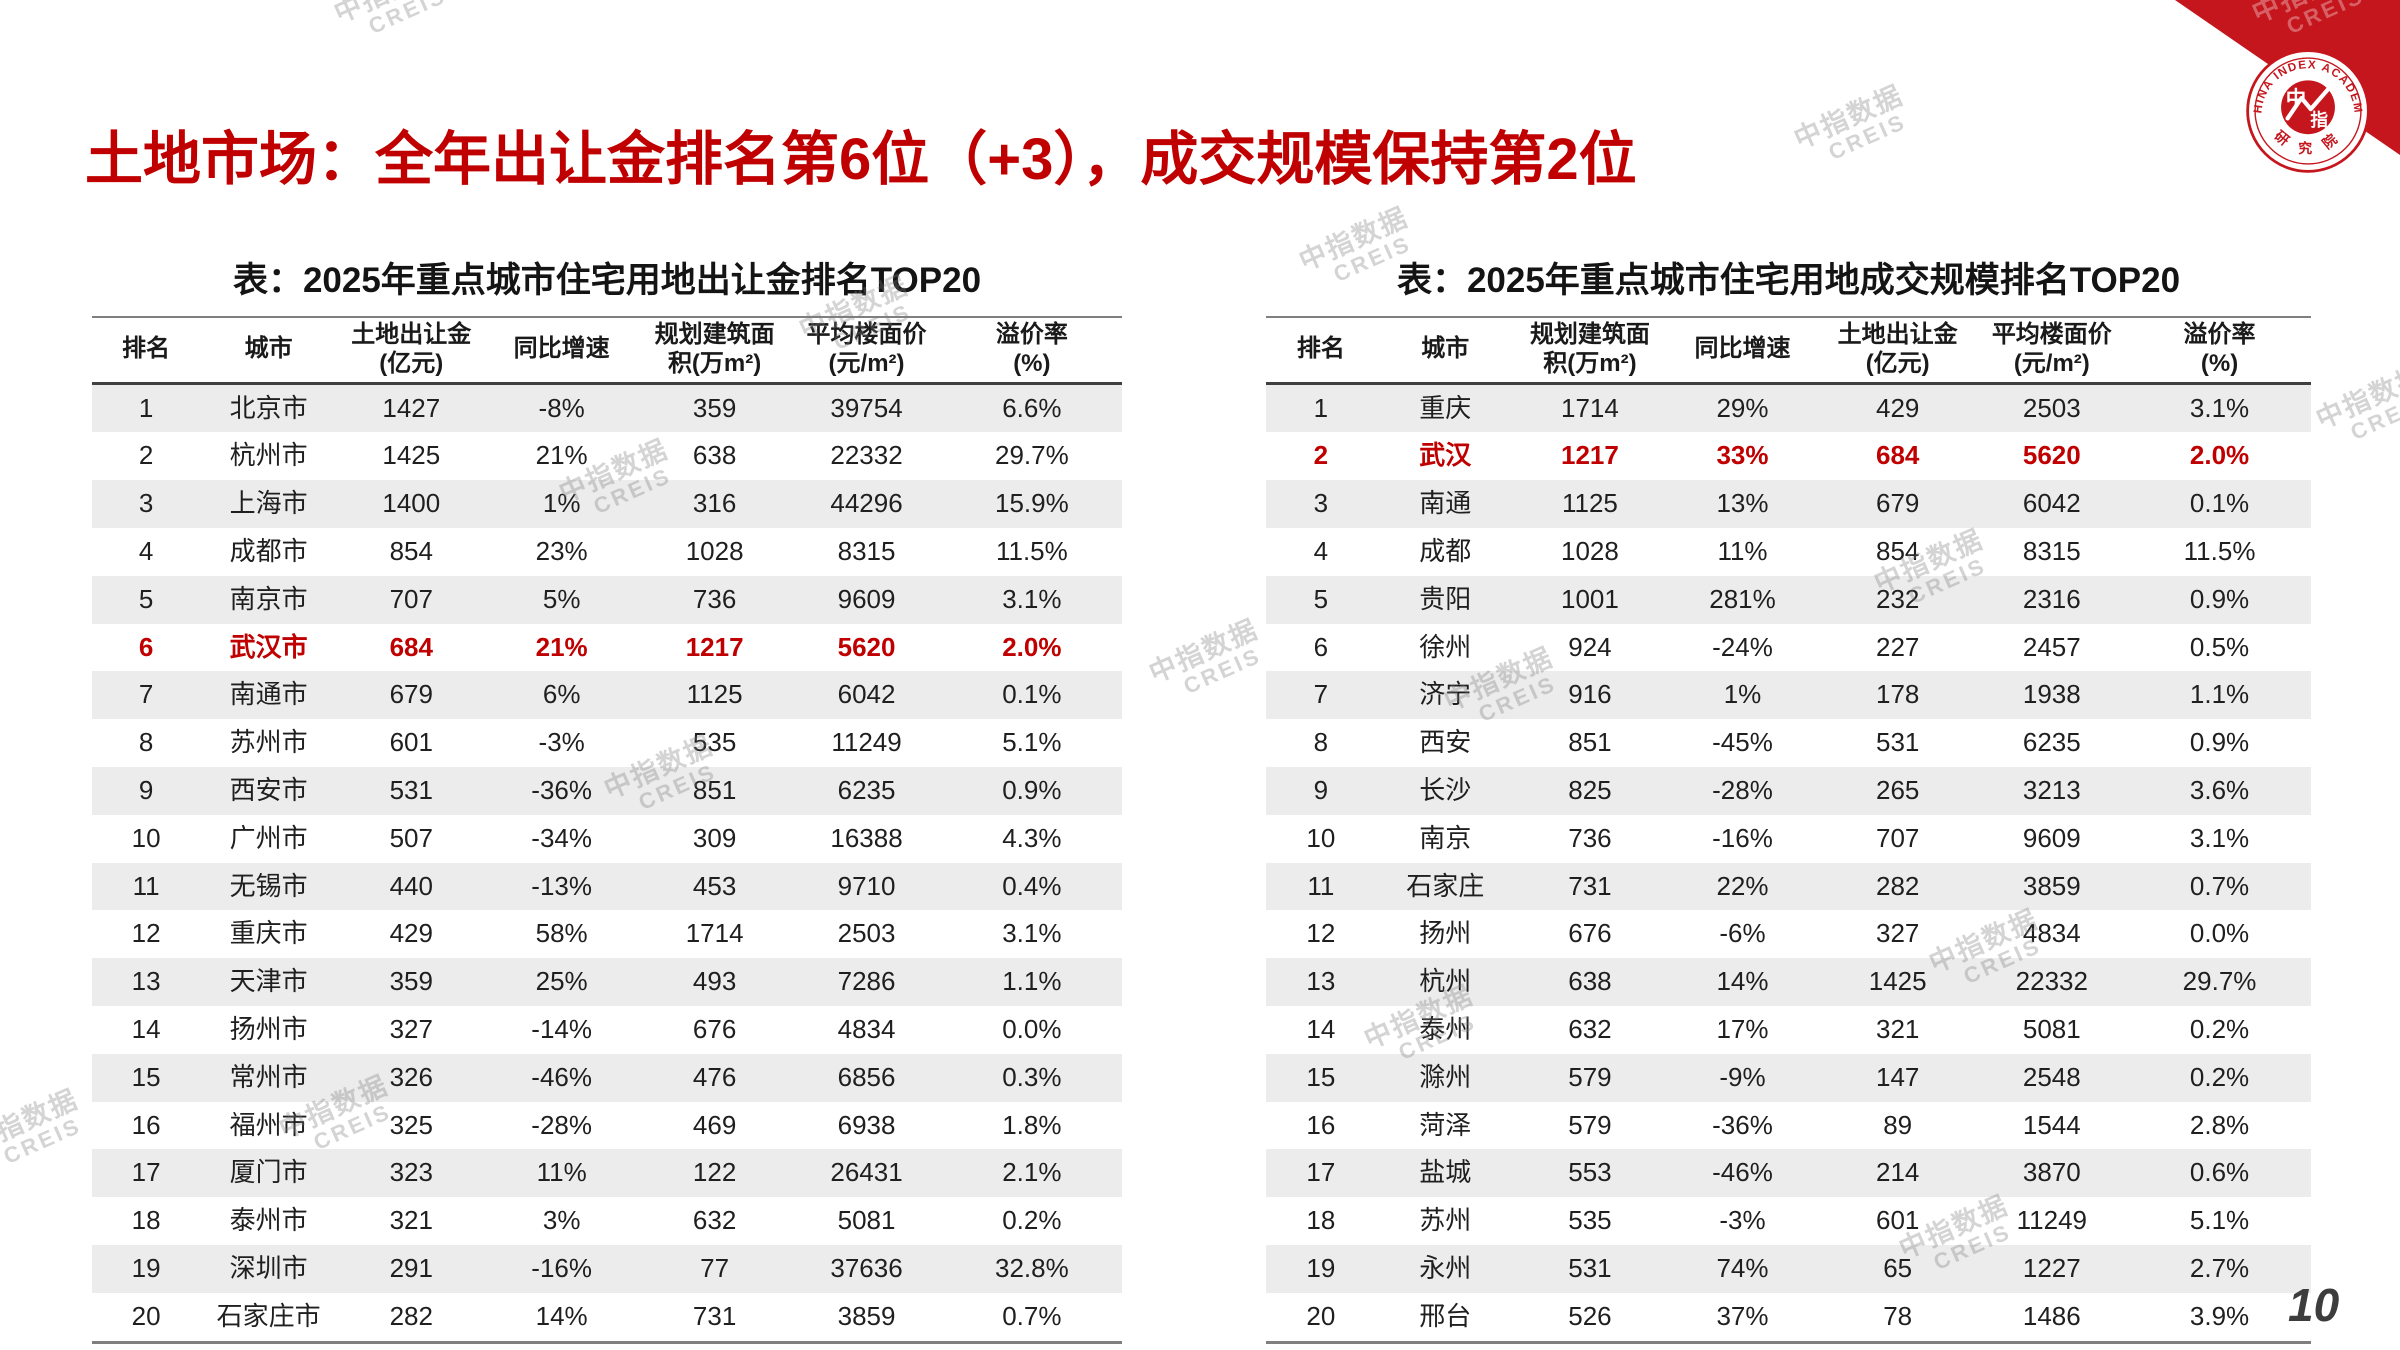 The height and width of the screenshot is (1350, 2400). I want to click on table-cell: 7286, so click(866, 981).